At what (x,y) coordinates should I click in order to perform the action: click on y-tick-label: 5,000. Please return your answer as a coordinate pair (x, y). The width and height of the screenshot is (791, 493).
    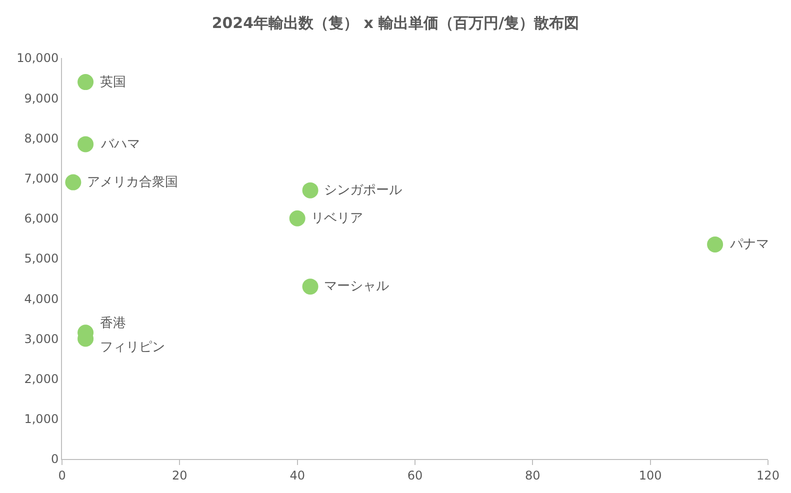
    Looking at the image, I should click on (41, 259).